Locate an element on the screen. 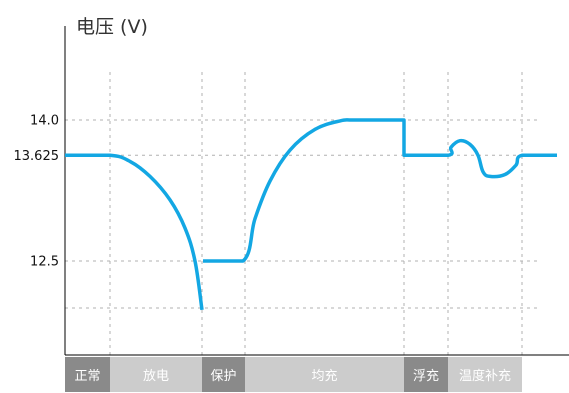  y-tick-labels: 14.0 13.625 12.5 is located at coordinates (37, 192).